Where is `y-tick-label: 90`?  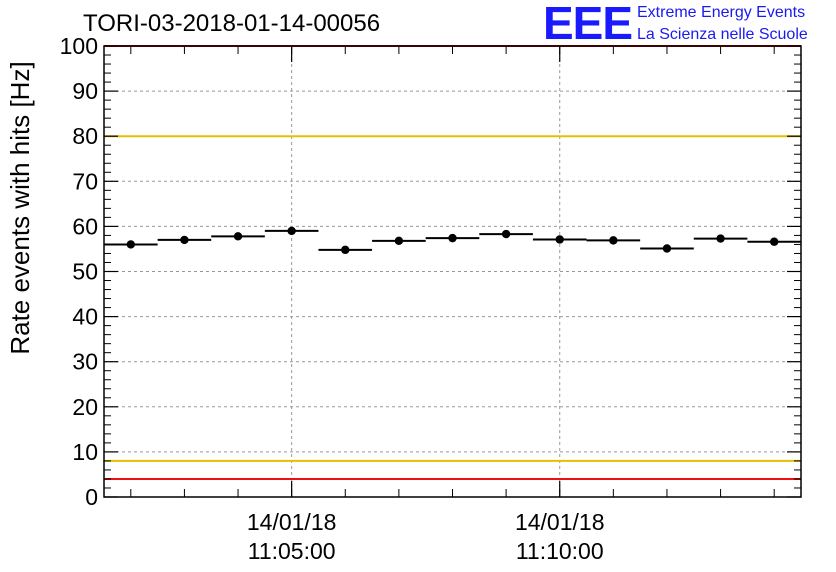
y-tick-label: 90 is located at coordinates (85, 91).